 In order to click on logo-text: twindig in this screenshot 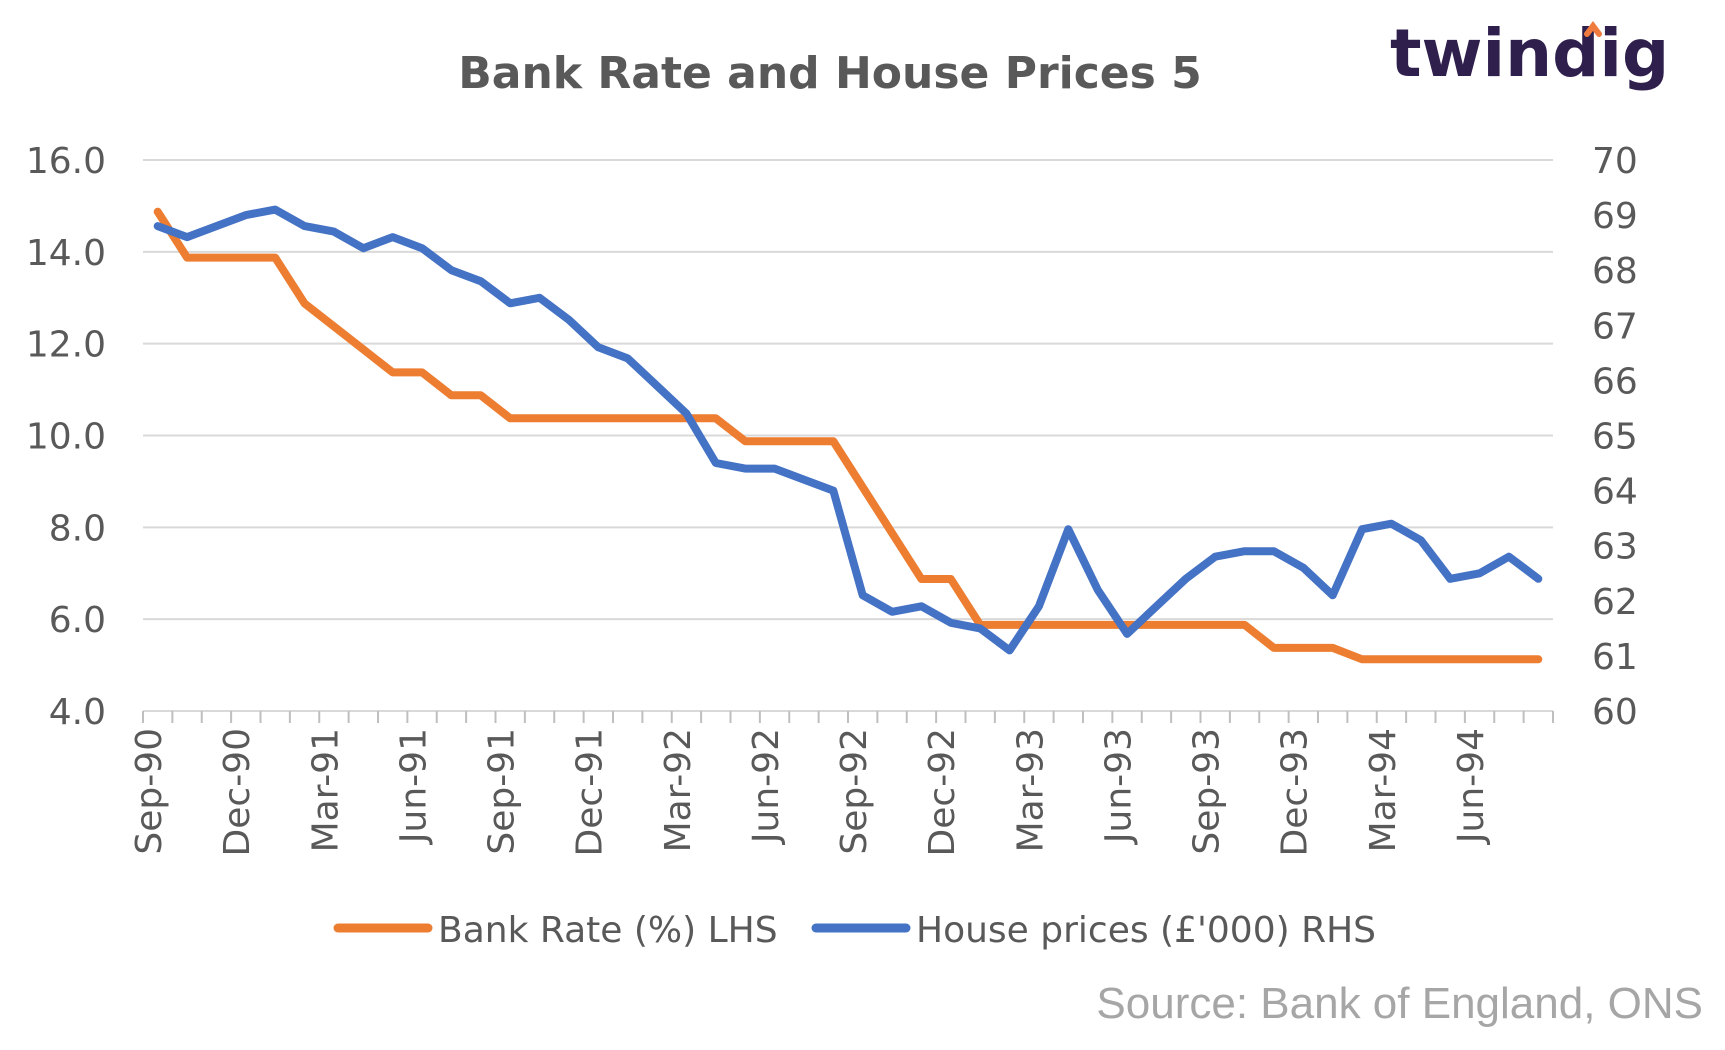, I will do `click(1529, 53)`.